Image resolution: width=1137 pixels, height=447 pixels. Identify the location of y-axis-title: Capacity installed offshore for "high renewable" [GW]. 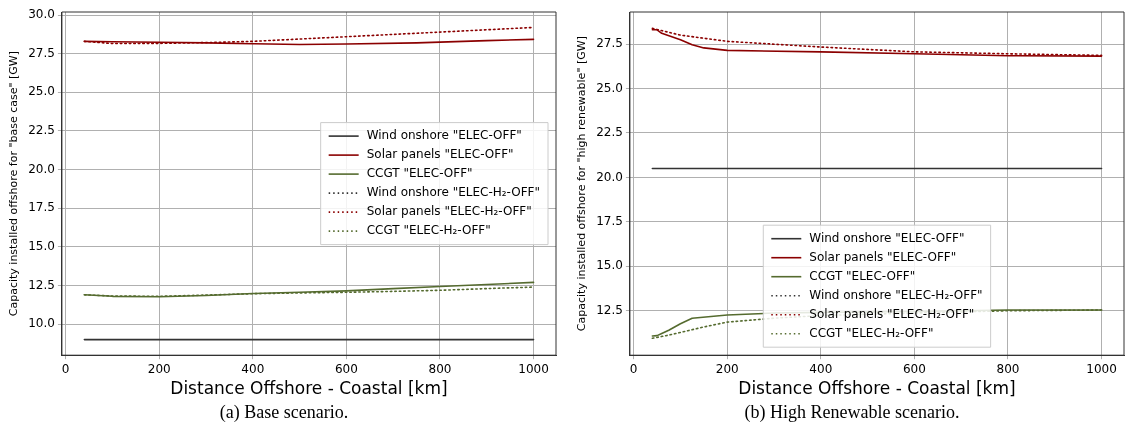
(582, 184).